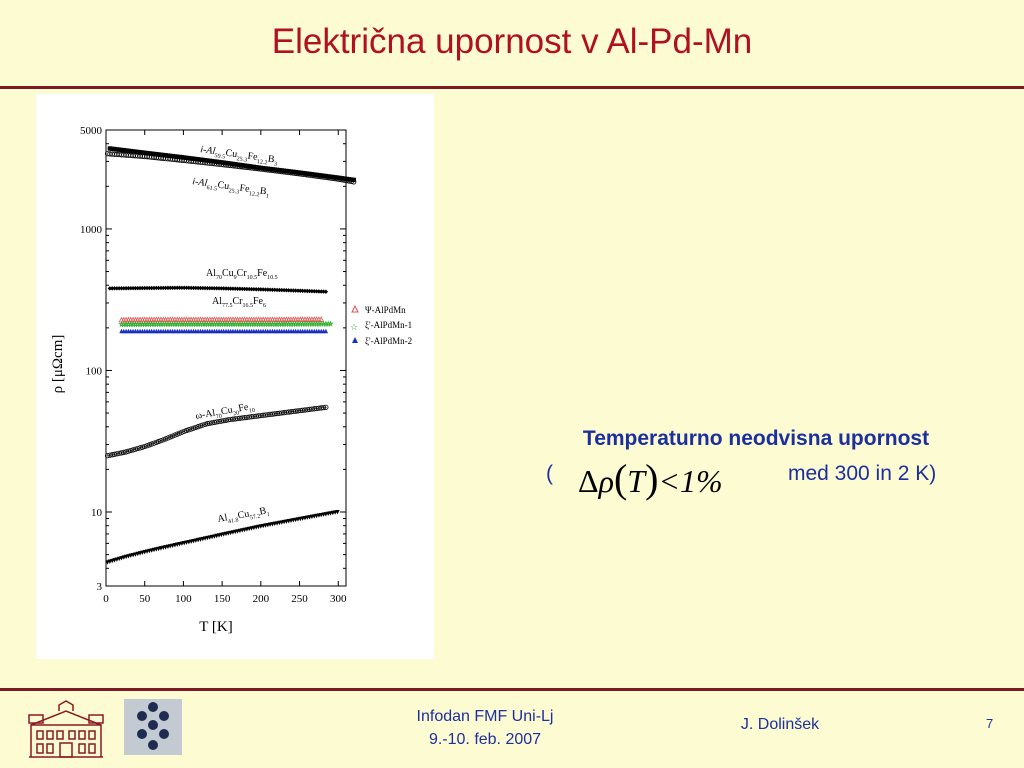  Describe the element at coordinates (338, 599) in the screenshot. I see `x-tick-label: 300` at that location.